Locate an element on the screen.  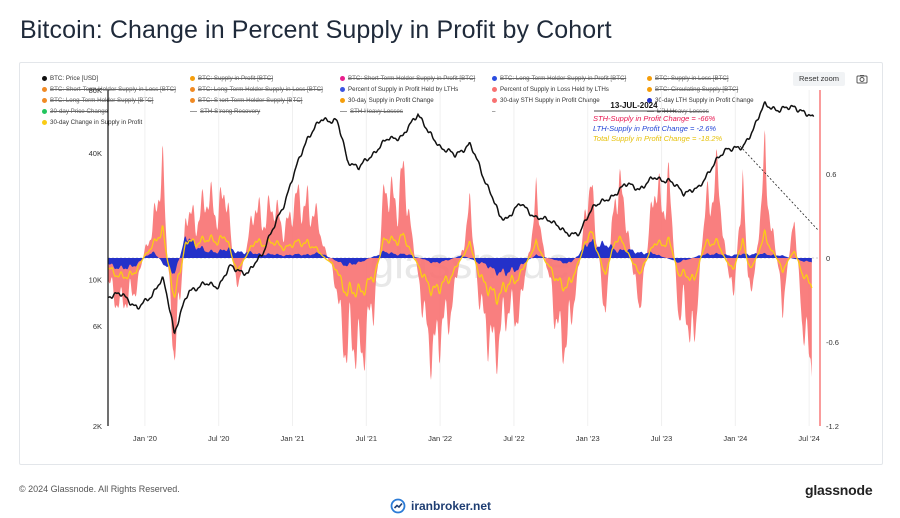
y-left-tick-label: 80K is located at coordinates (95, 90).